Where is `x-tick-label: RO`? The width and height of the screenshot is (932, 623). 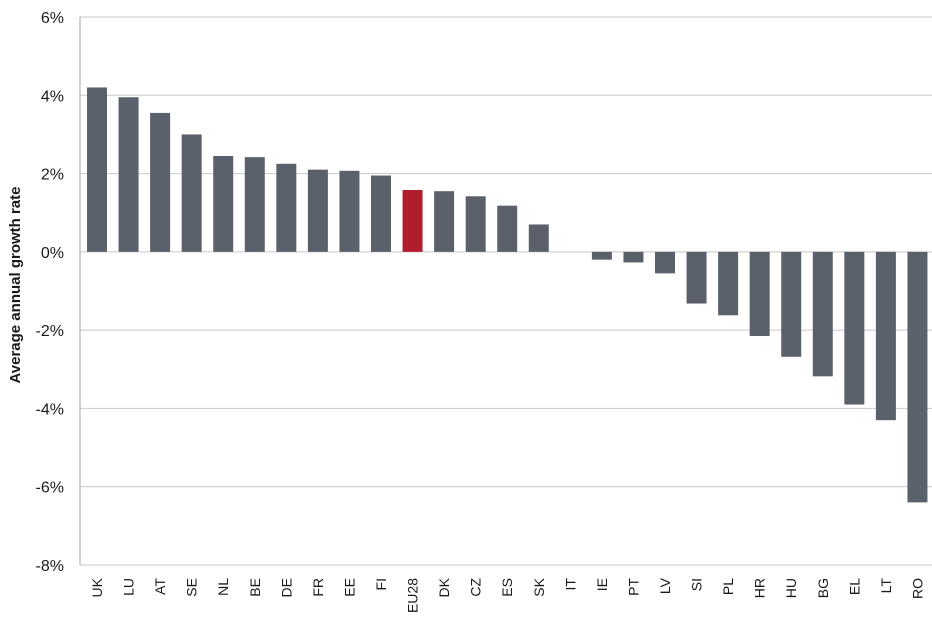
x-tick-label: RO is located at coordinates (917, 588).